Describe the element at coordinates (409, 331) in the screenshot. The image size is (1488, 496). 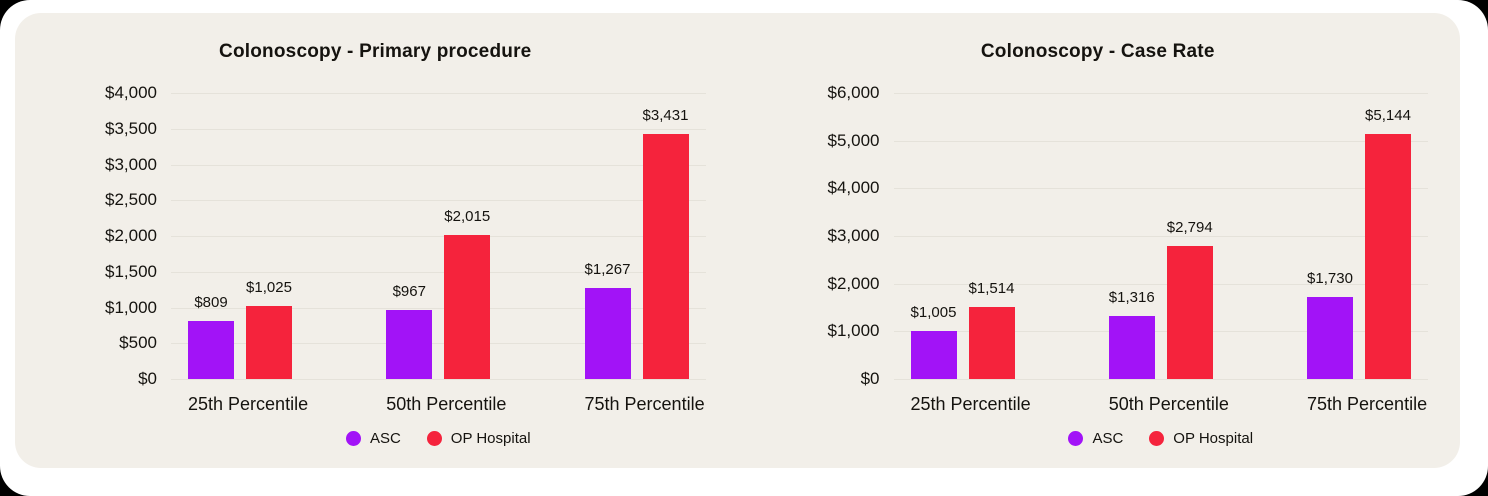
I see `bar-asc-50th-percentile: $967` at that location.